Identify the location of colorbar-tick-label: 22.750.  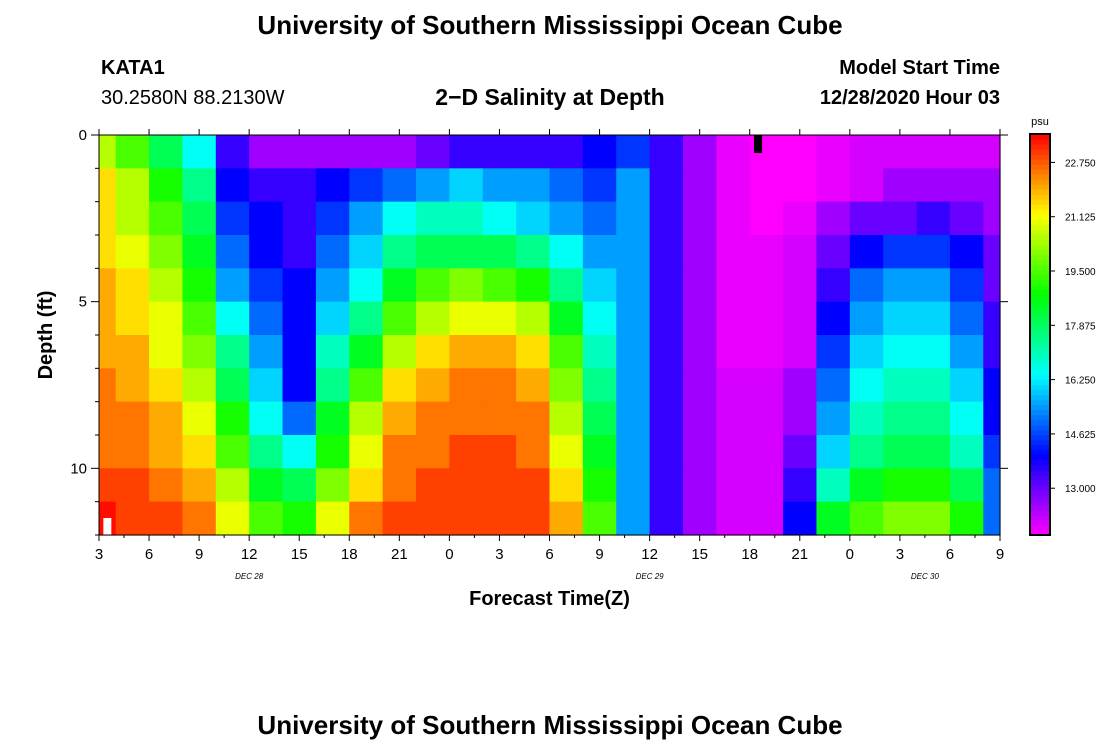
(1080, 163).